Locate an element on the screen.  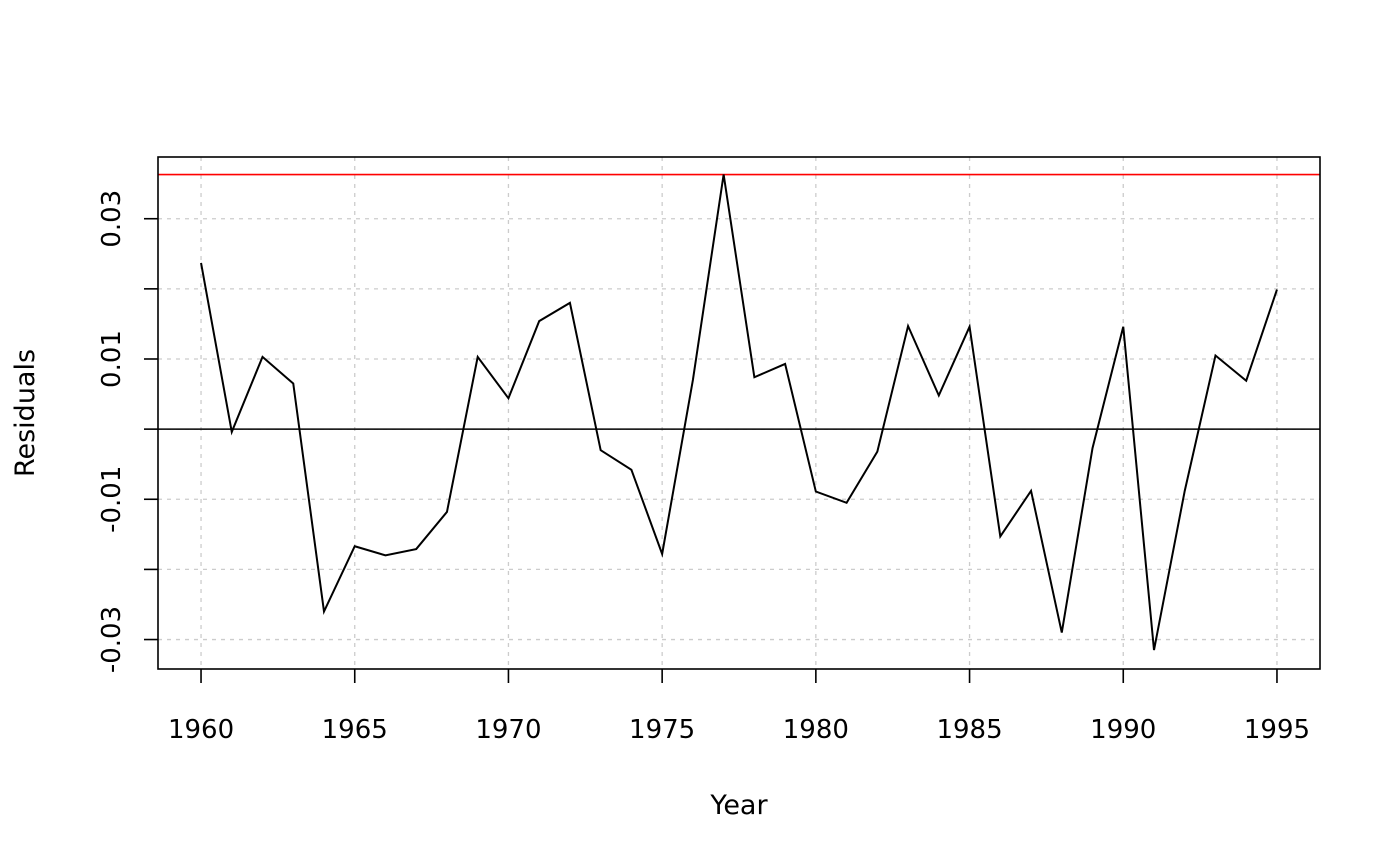
x-tick-label: 1965 is located at coordinates (355, 730).